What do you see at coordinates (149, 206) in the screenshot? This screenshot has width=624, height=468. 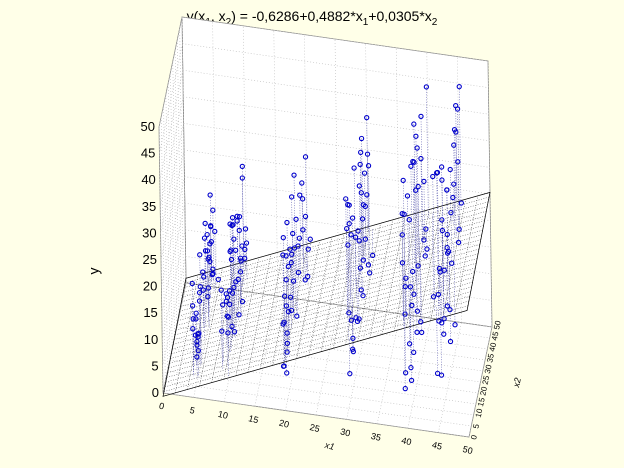 I see `z-tick-label: 35` at bounding box center [149, 206].